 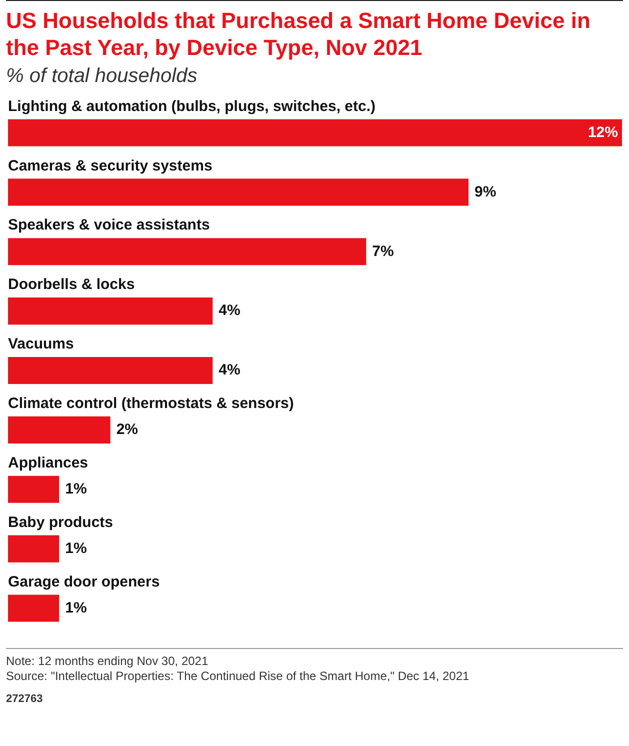 What do you see at coordinates (48, 463) in the screenshot?
I see `y-tick-label: Appliances` at bounding box center [48, 463].